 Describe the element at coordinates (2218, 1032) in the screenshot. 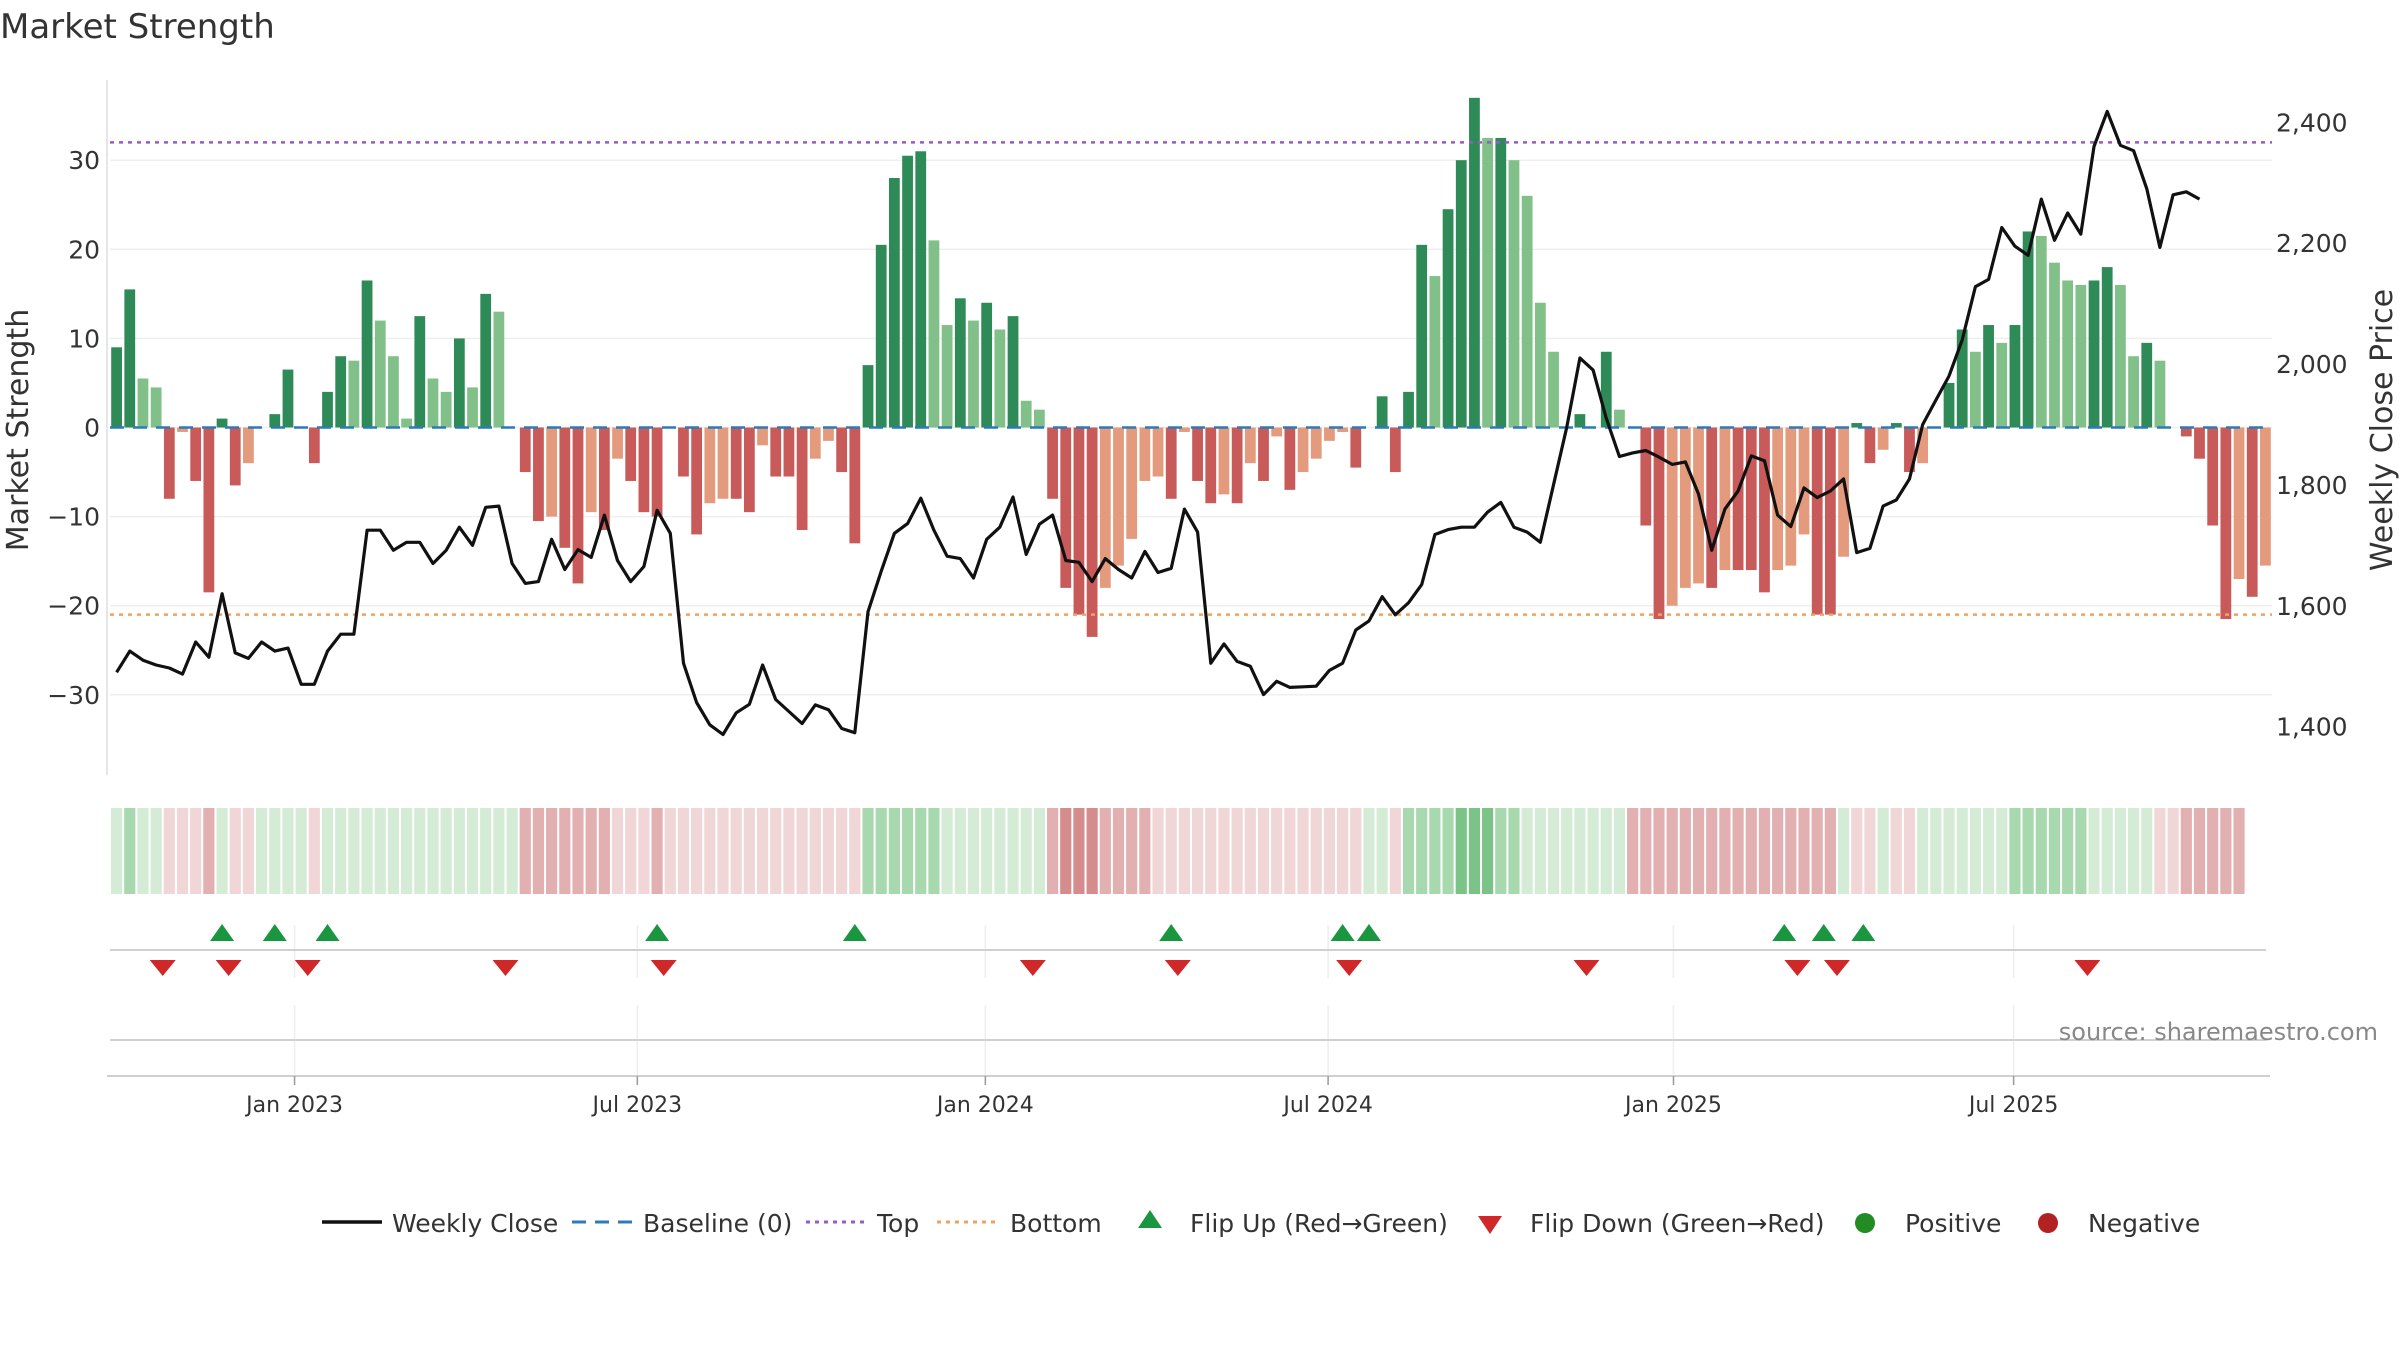

I see `source-label: source: sharemaestro.com` at that location.